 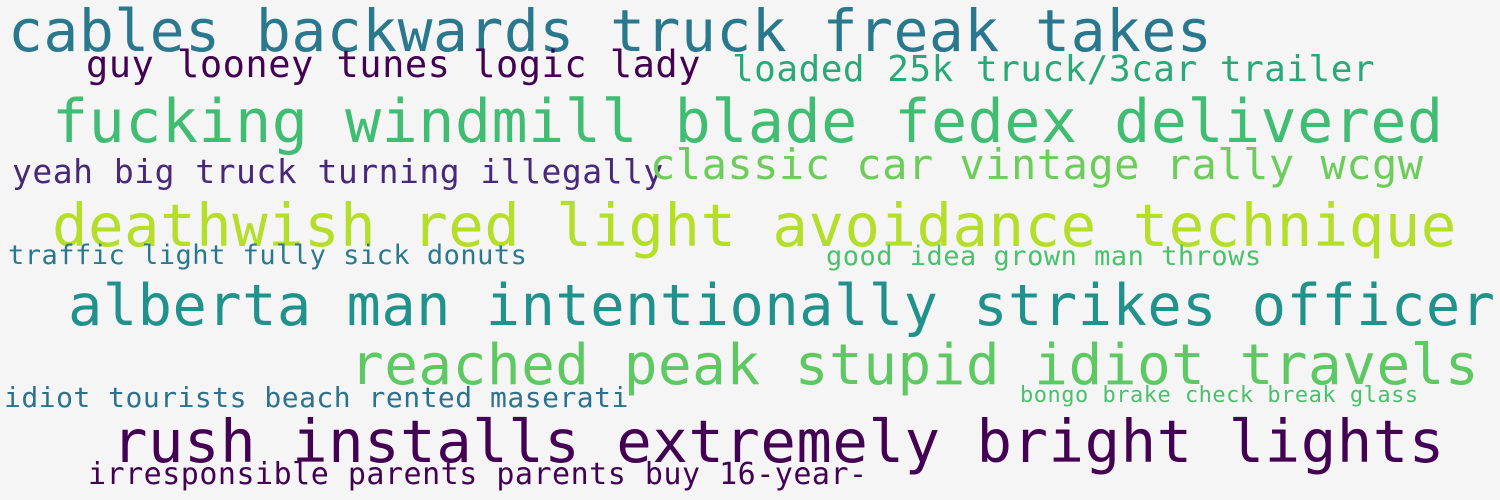 What do you see at coordinates (268, 255) in the screenshot?
I see `phrase-traffic-light-donuts: traffic light fully sick donuts` at bounding box center [268, 255].